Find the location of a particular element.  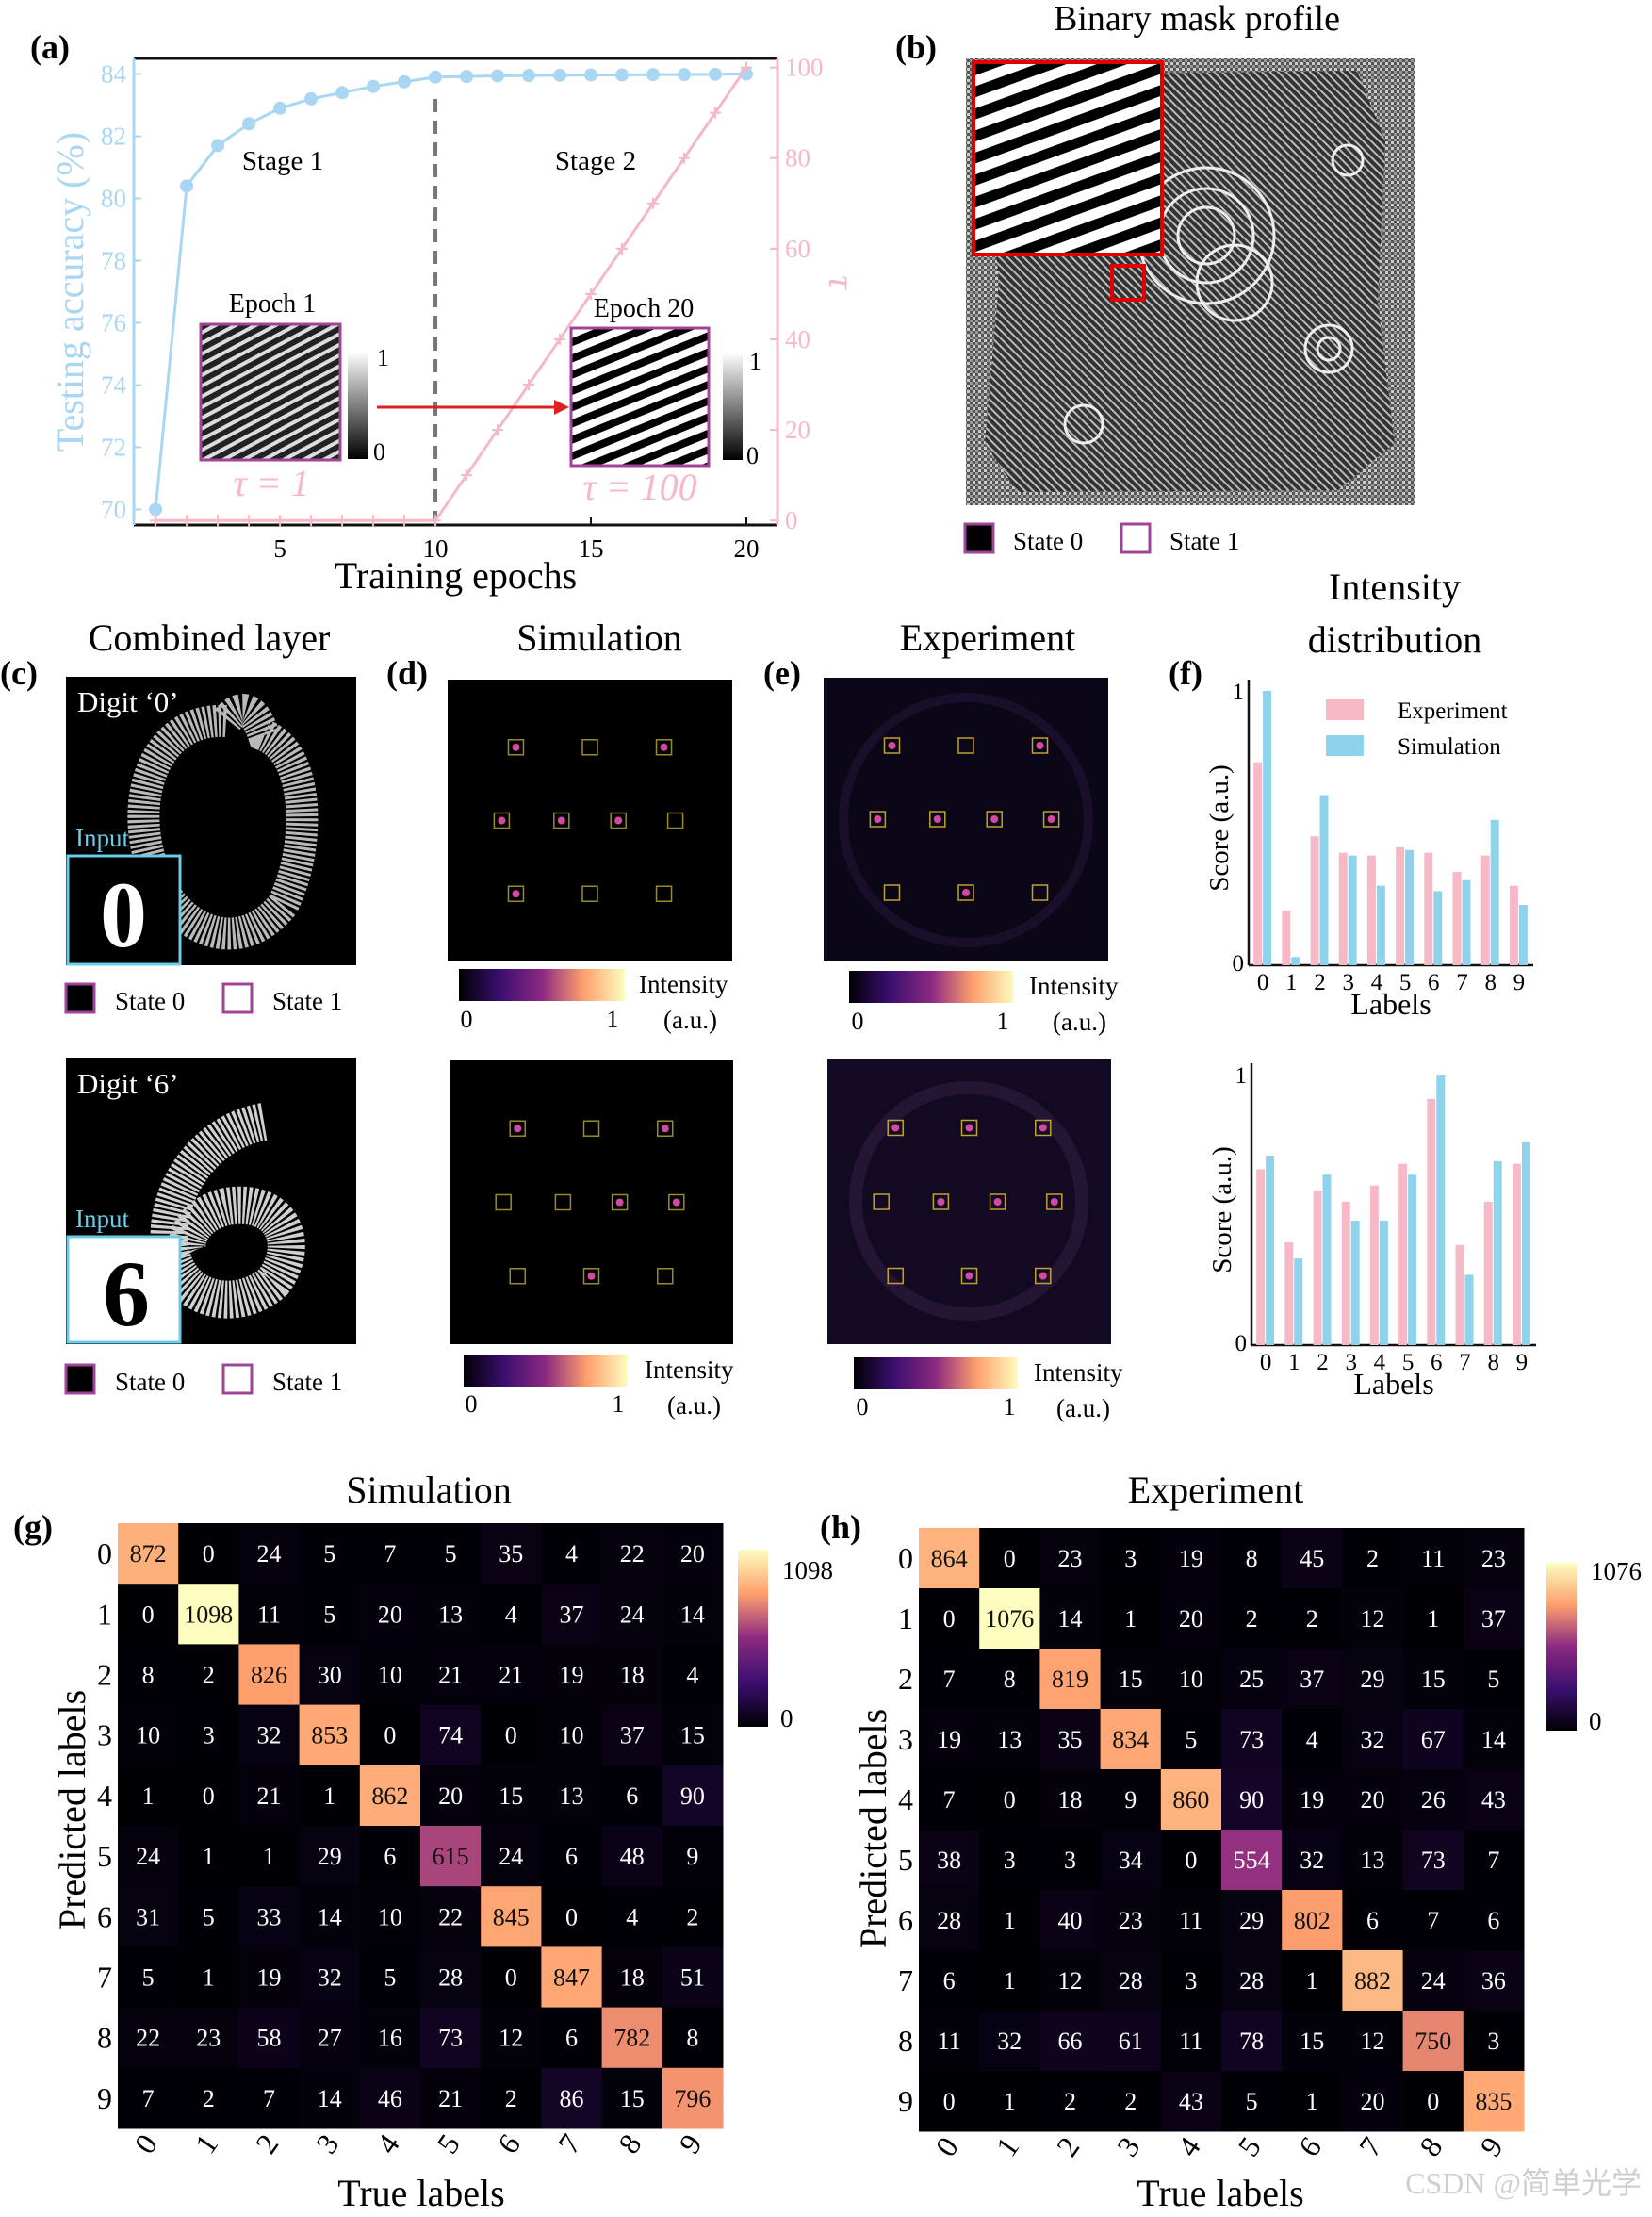

f-ylabel: Score (a.u.) is located at coordinates (1222, 1209).